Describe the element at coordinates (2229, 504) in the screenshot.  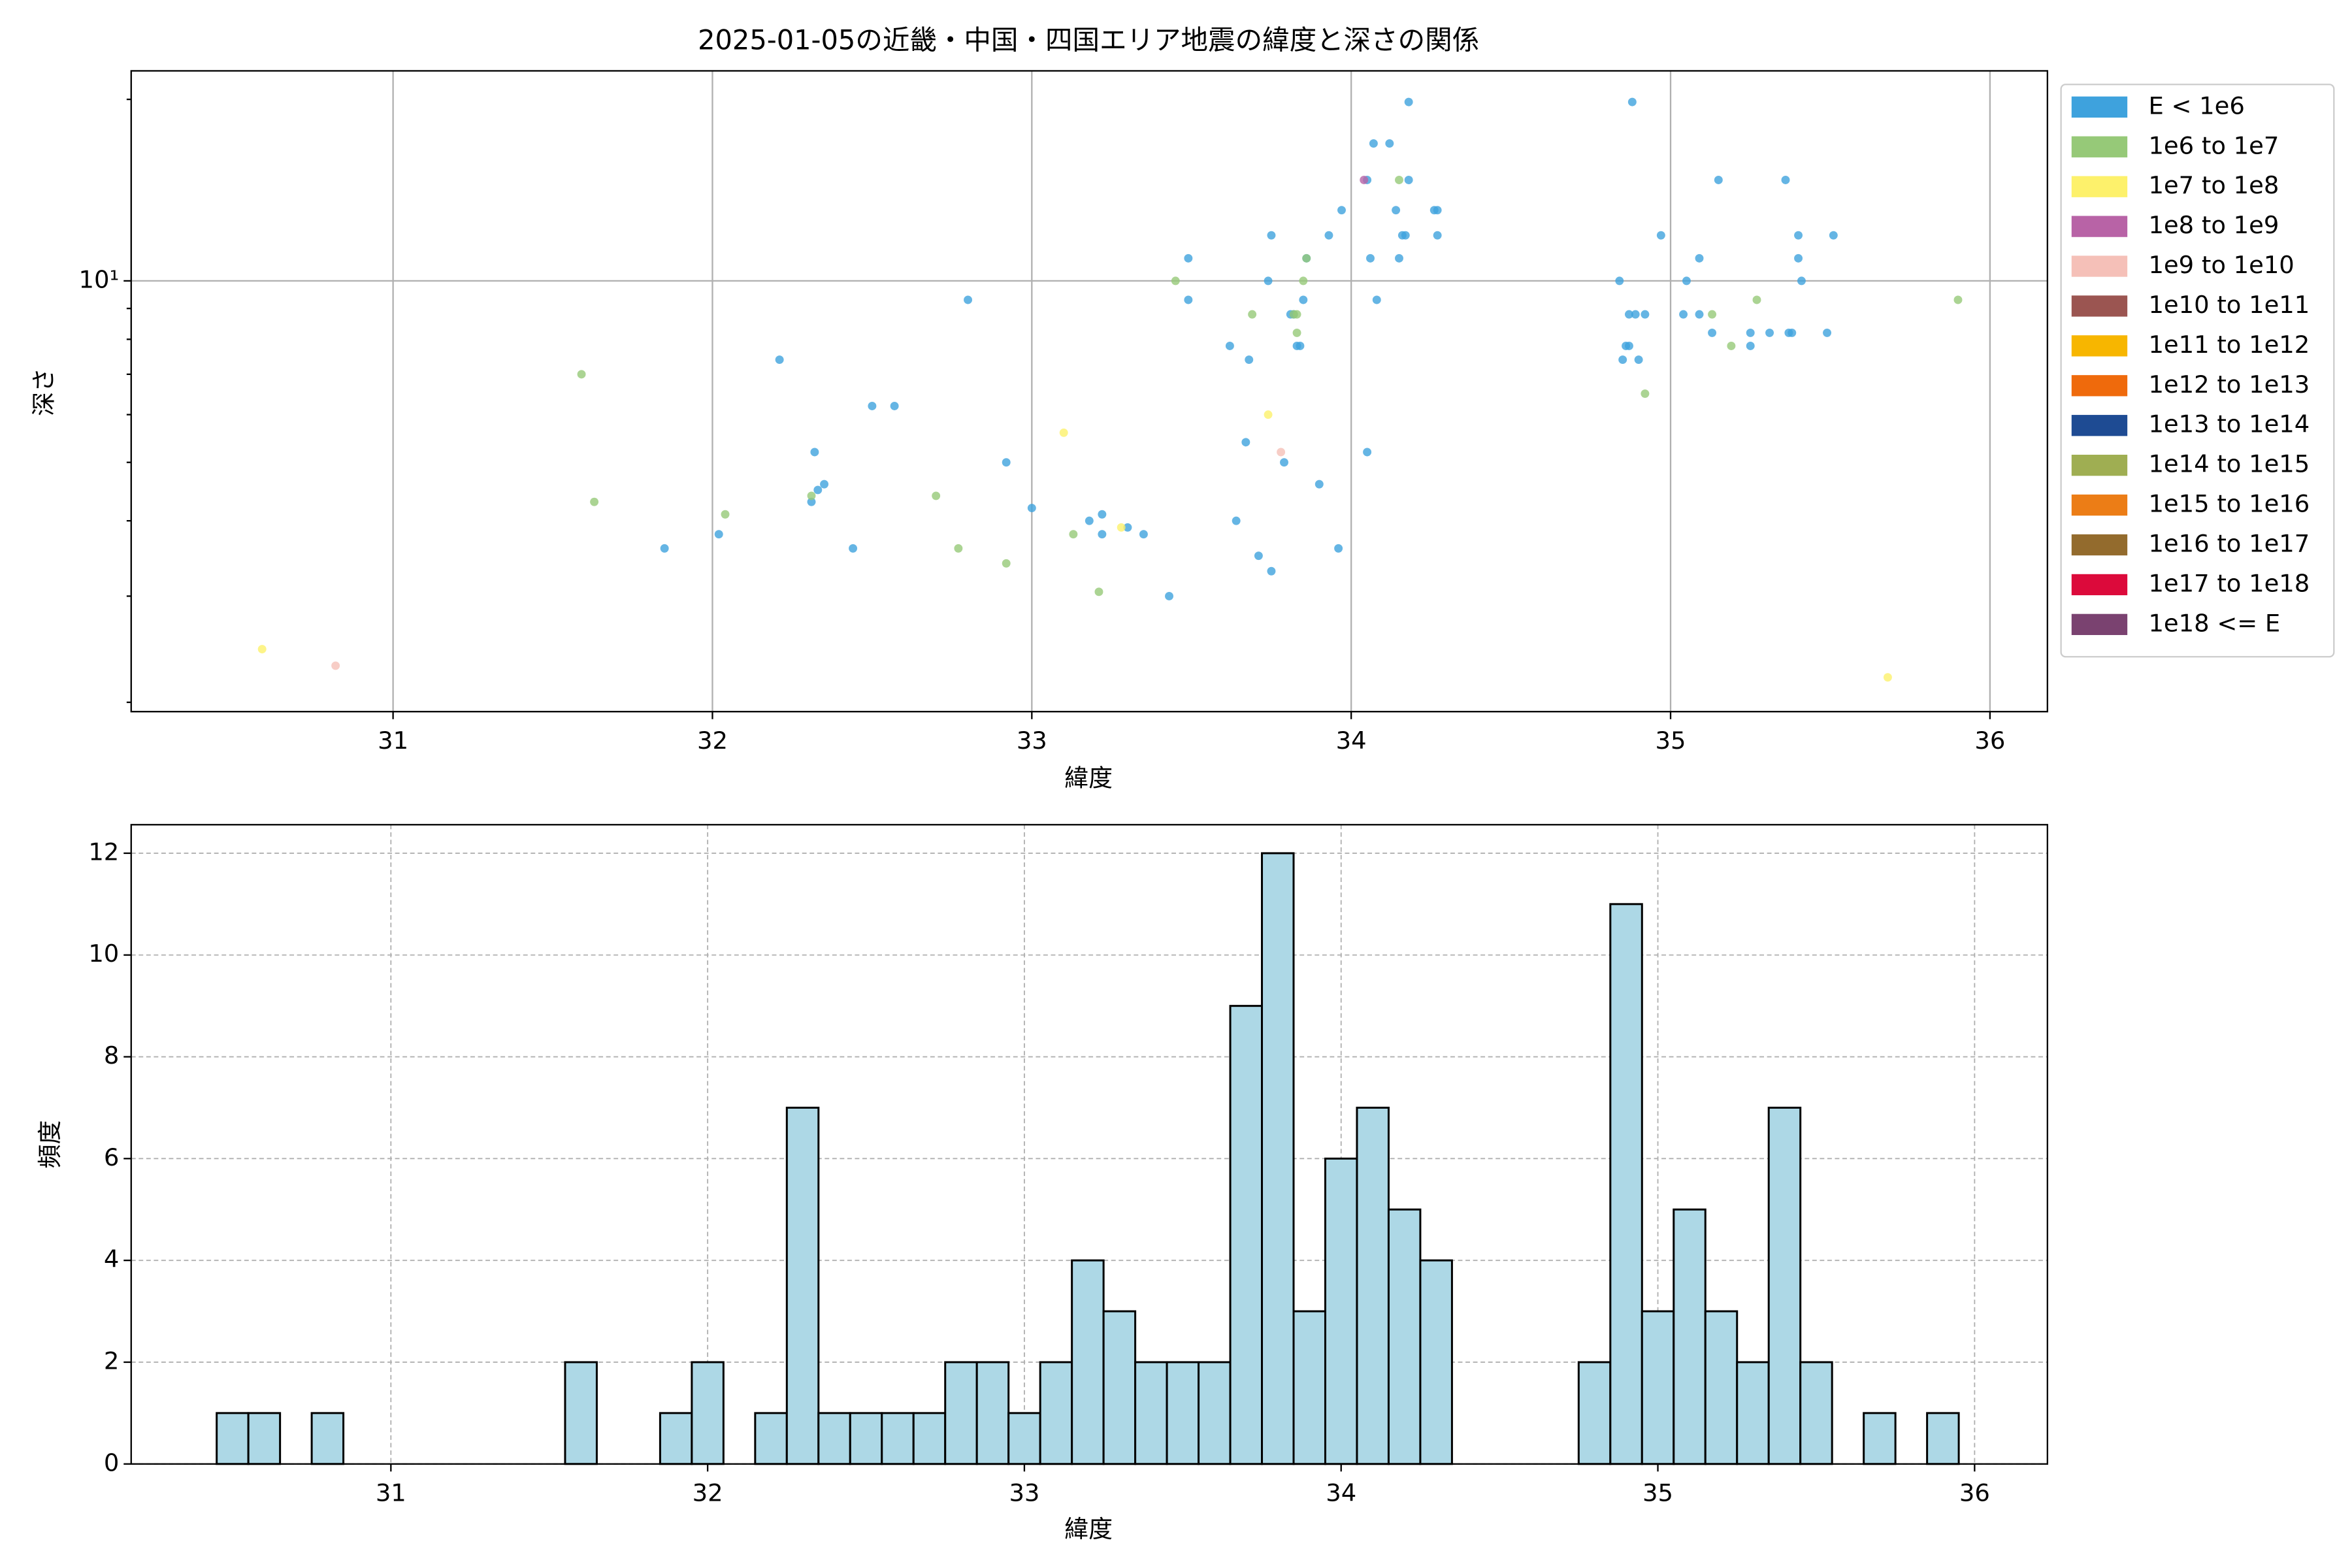
I see `legend-label: 1e15 to 1e16` at that location.